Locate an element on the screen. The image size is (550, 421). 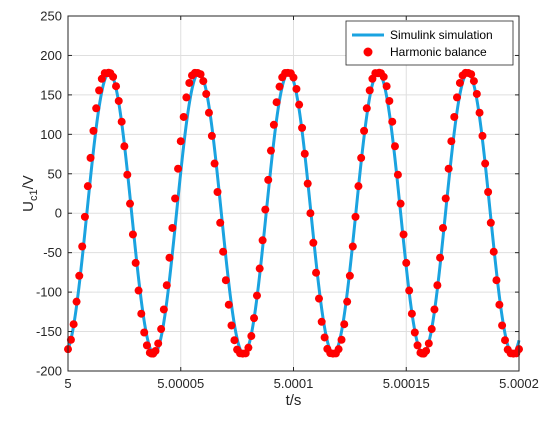
x-tick-label: 5.0002 is located at coordinates (519, 383).